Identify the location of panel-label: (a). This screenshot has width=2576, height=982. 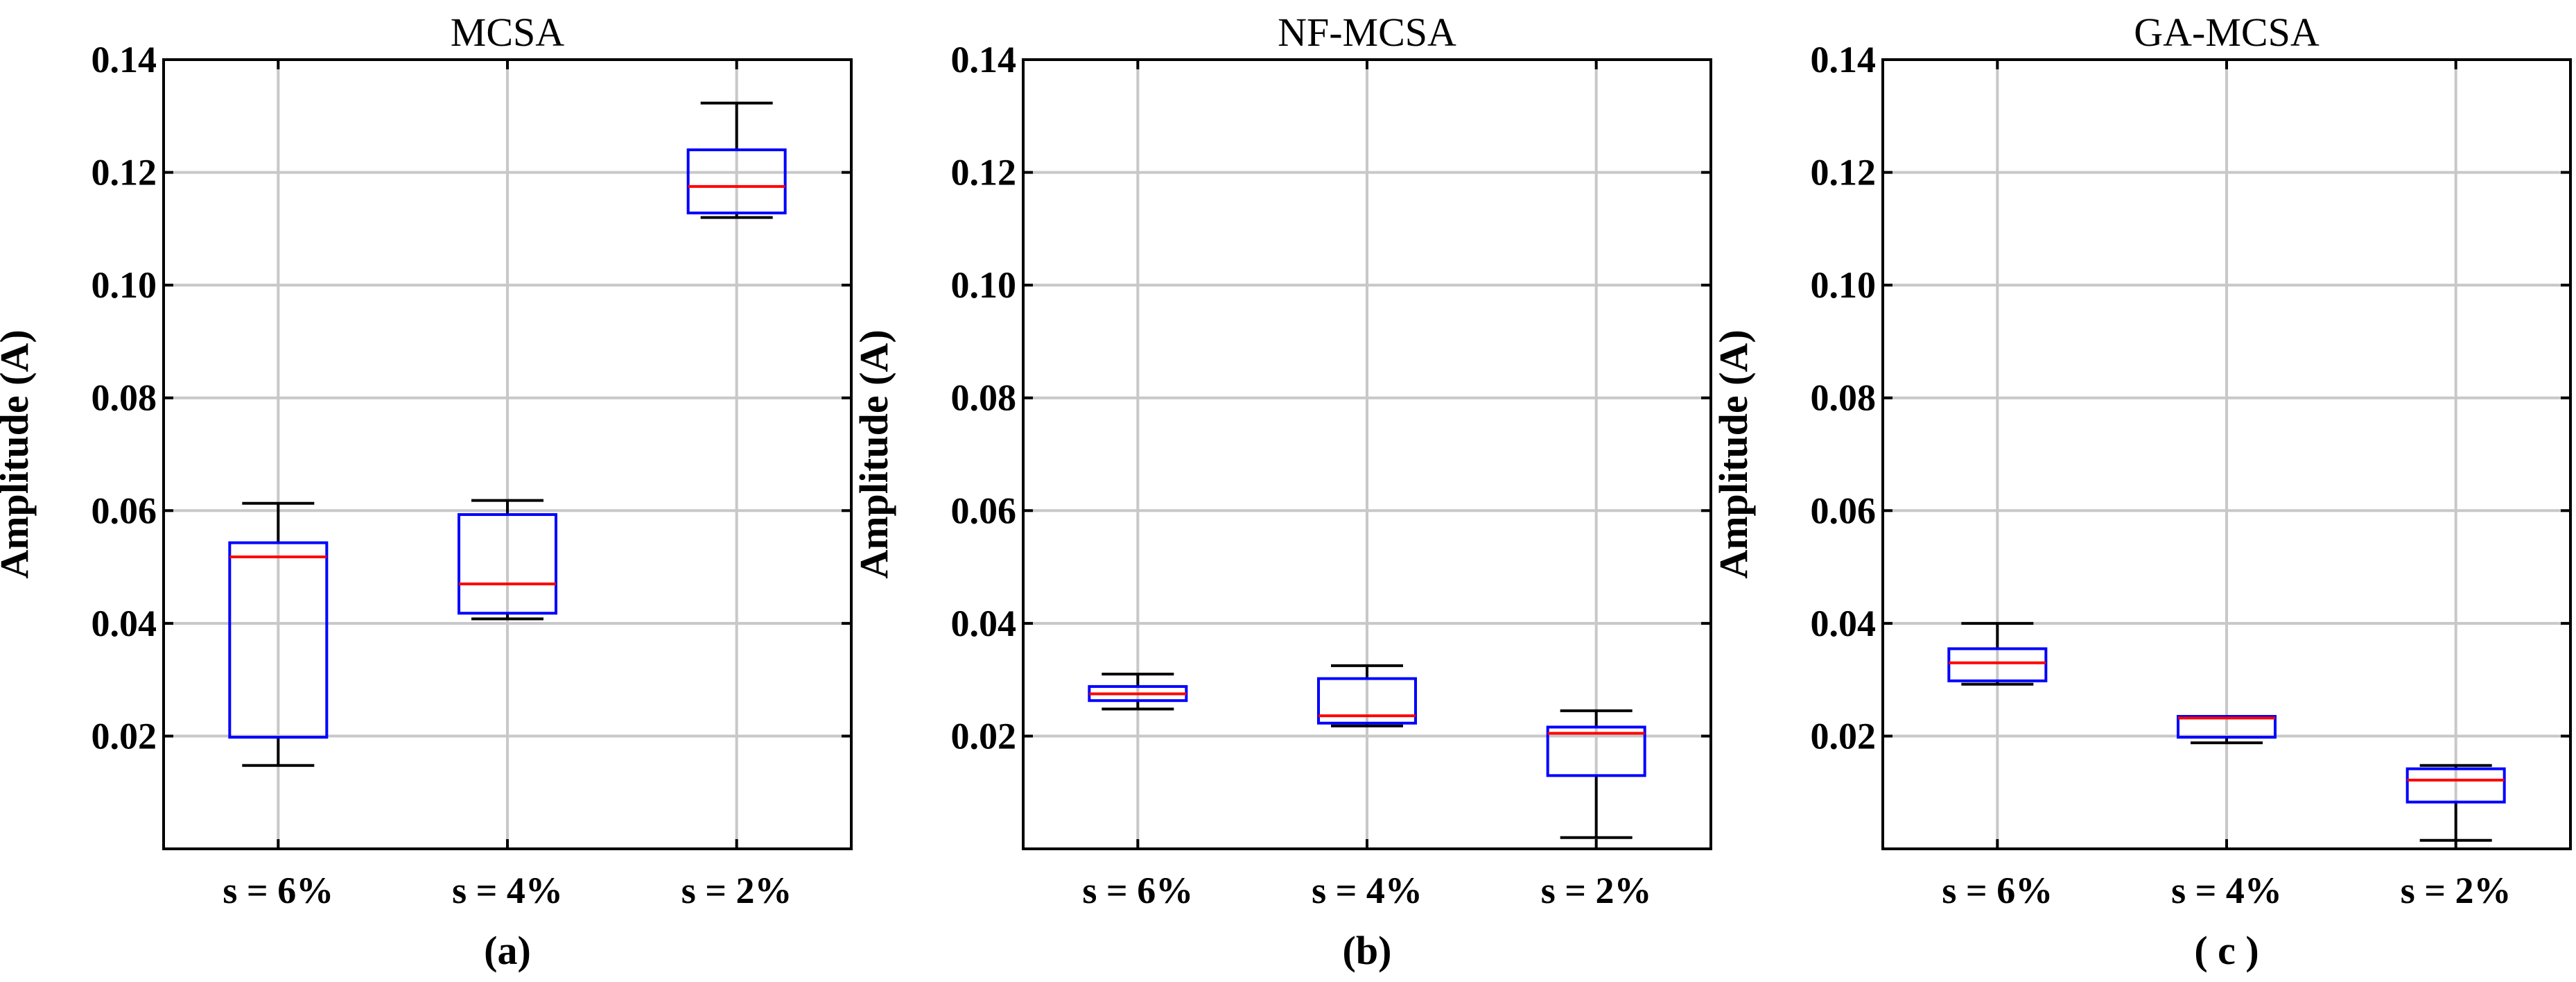
(507, 950).